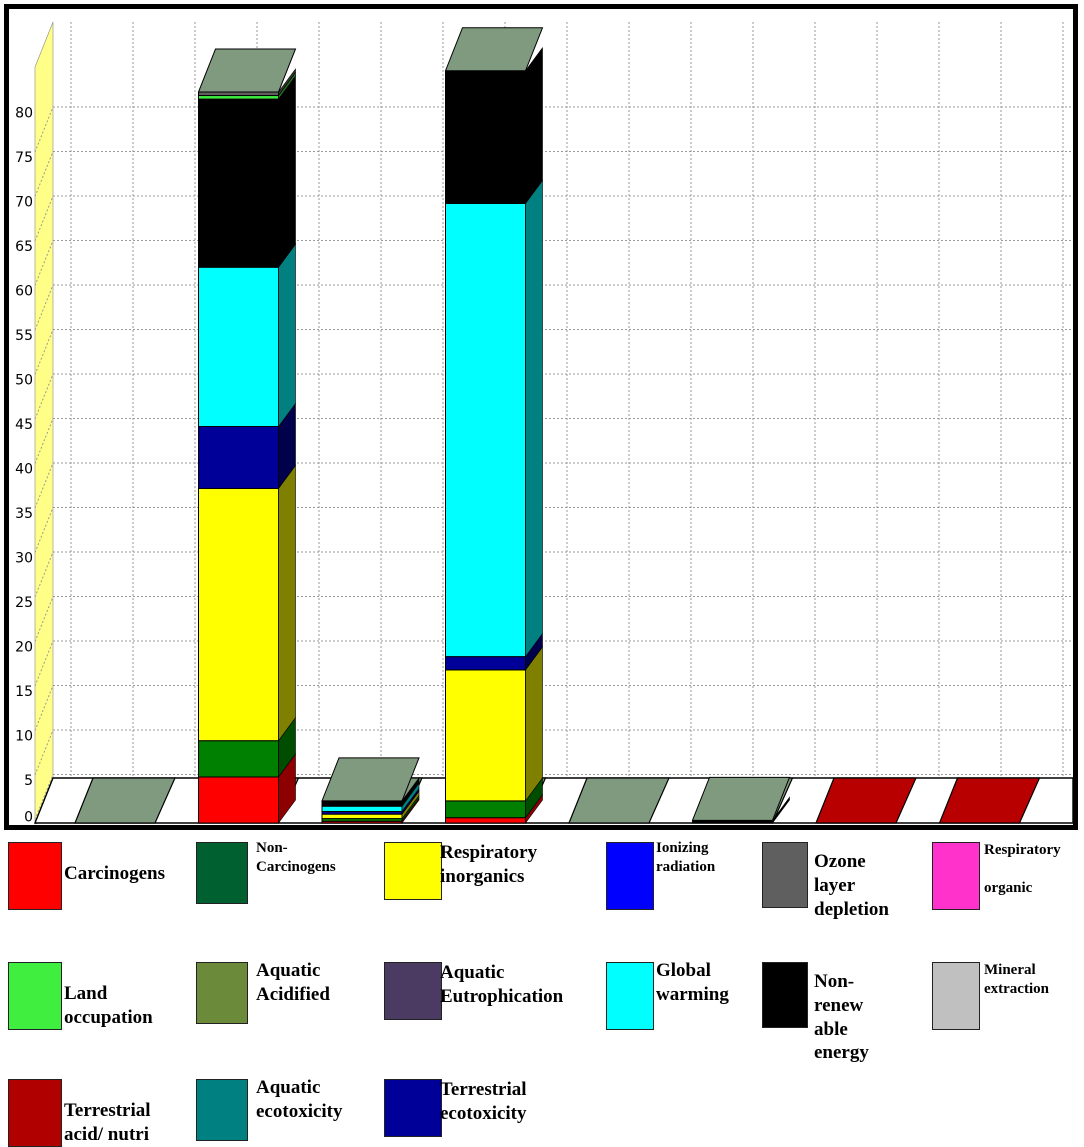 The width and height of the screenshot is (1084, 1147). What do you see at coordinates (489, 864) in the screenshot?
I see `legend-label: Respiratory inorganics` at bounding box center [489, 864].